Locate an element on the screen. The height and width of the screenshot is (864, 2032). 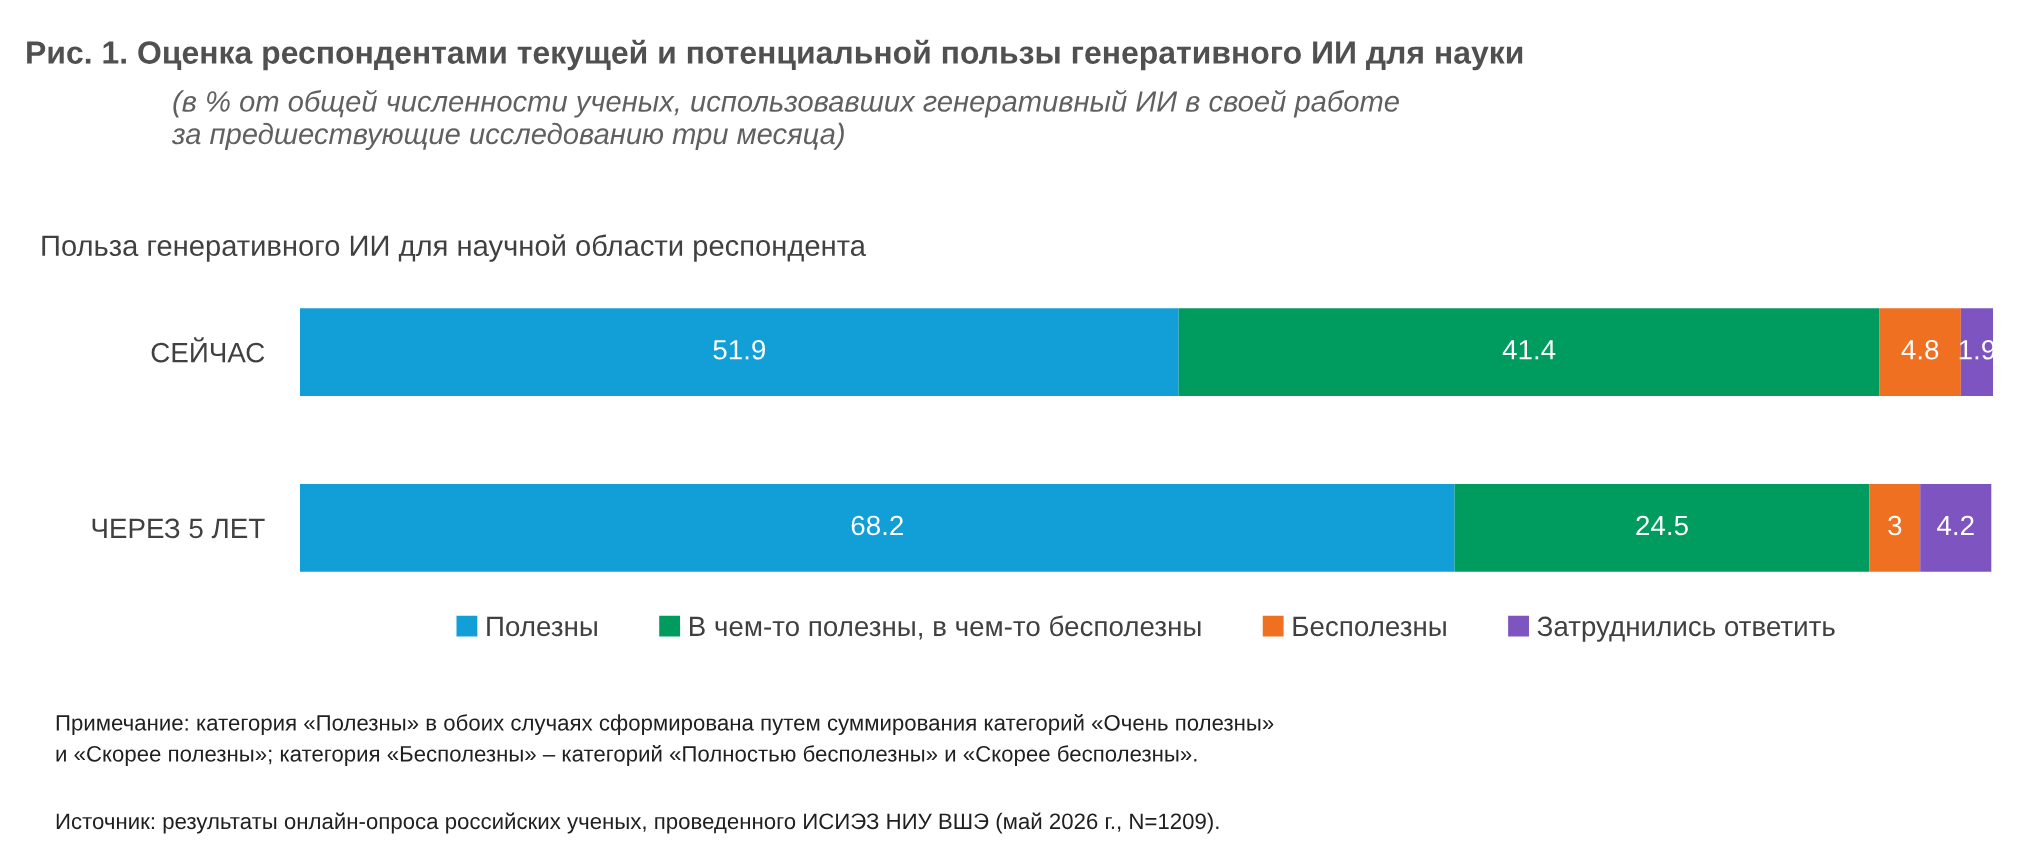
legend-label: Полезны is located at coordinates (542, 626).